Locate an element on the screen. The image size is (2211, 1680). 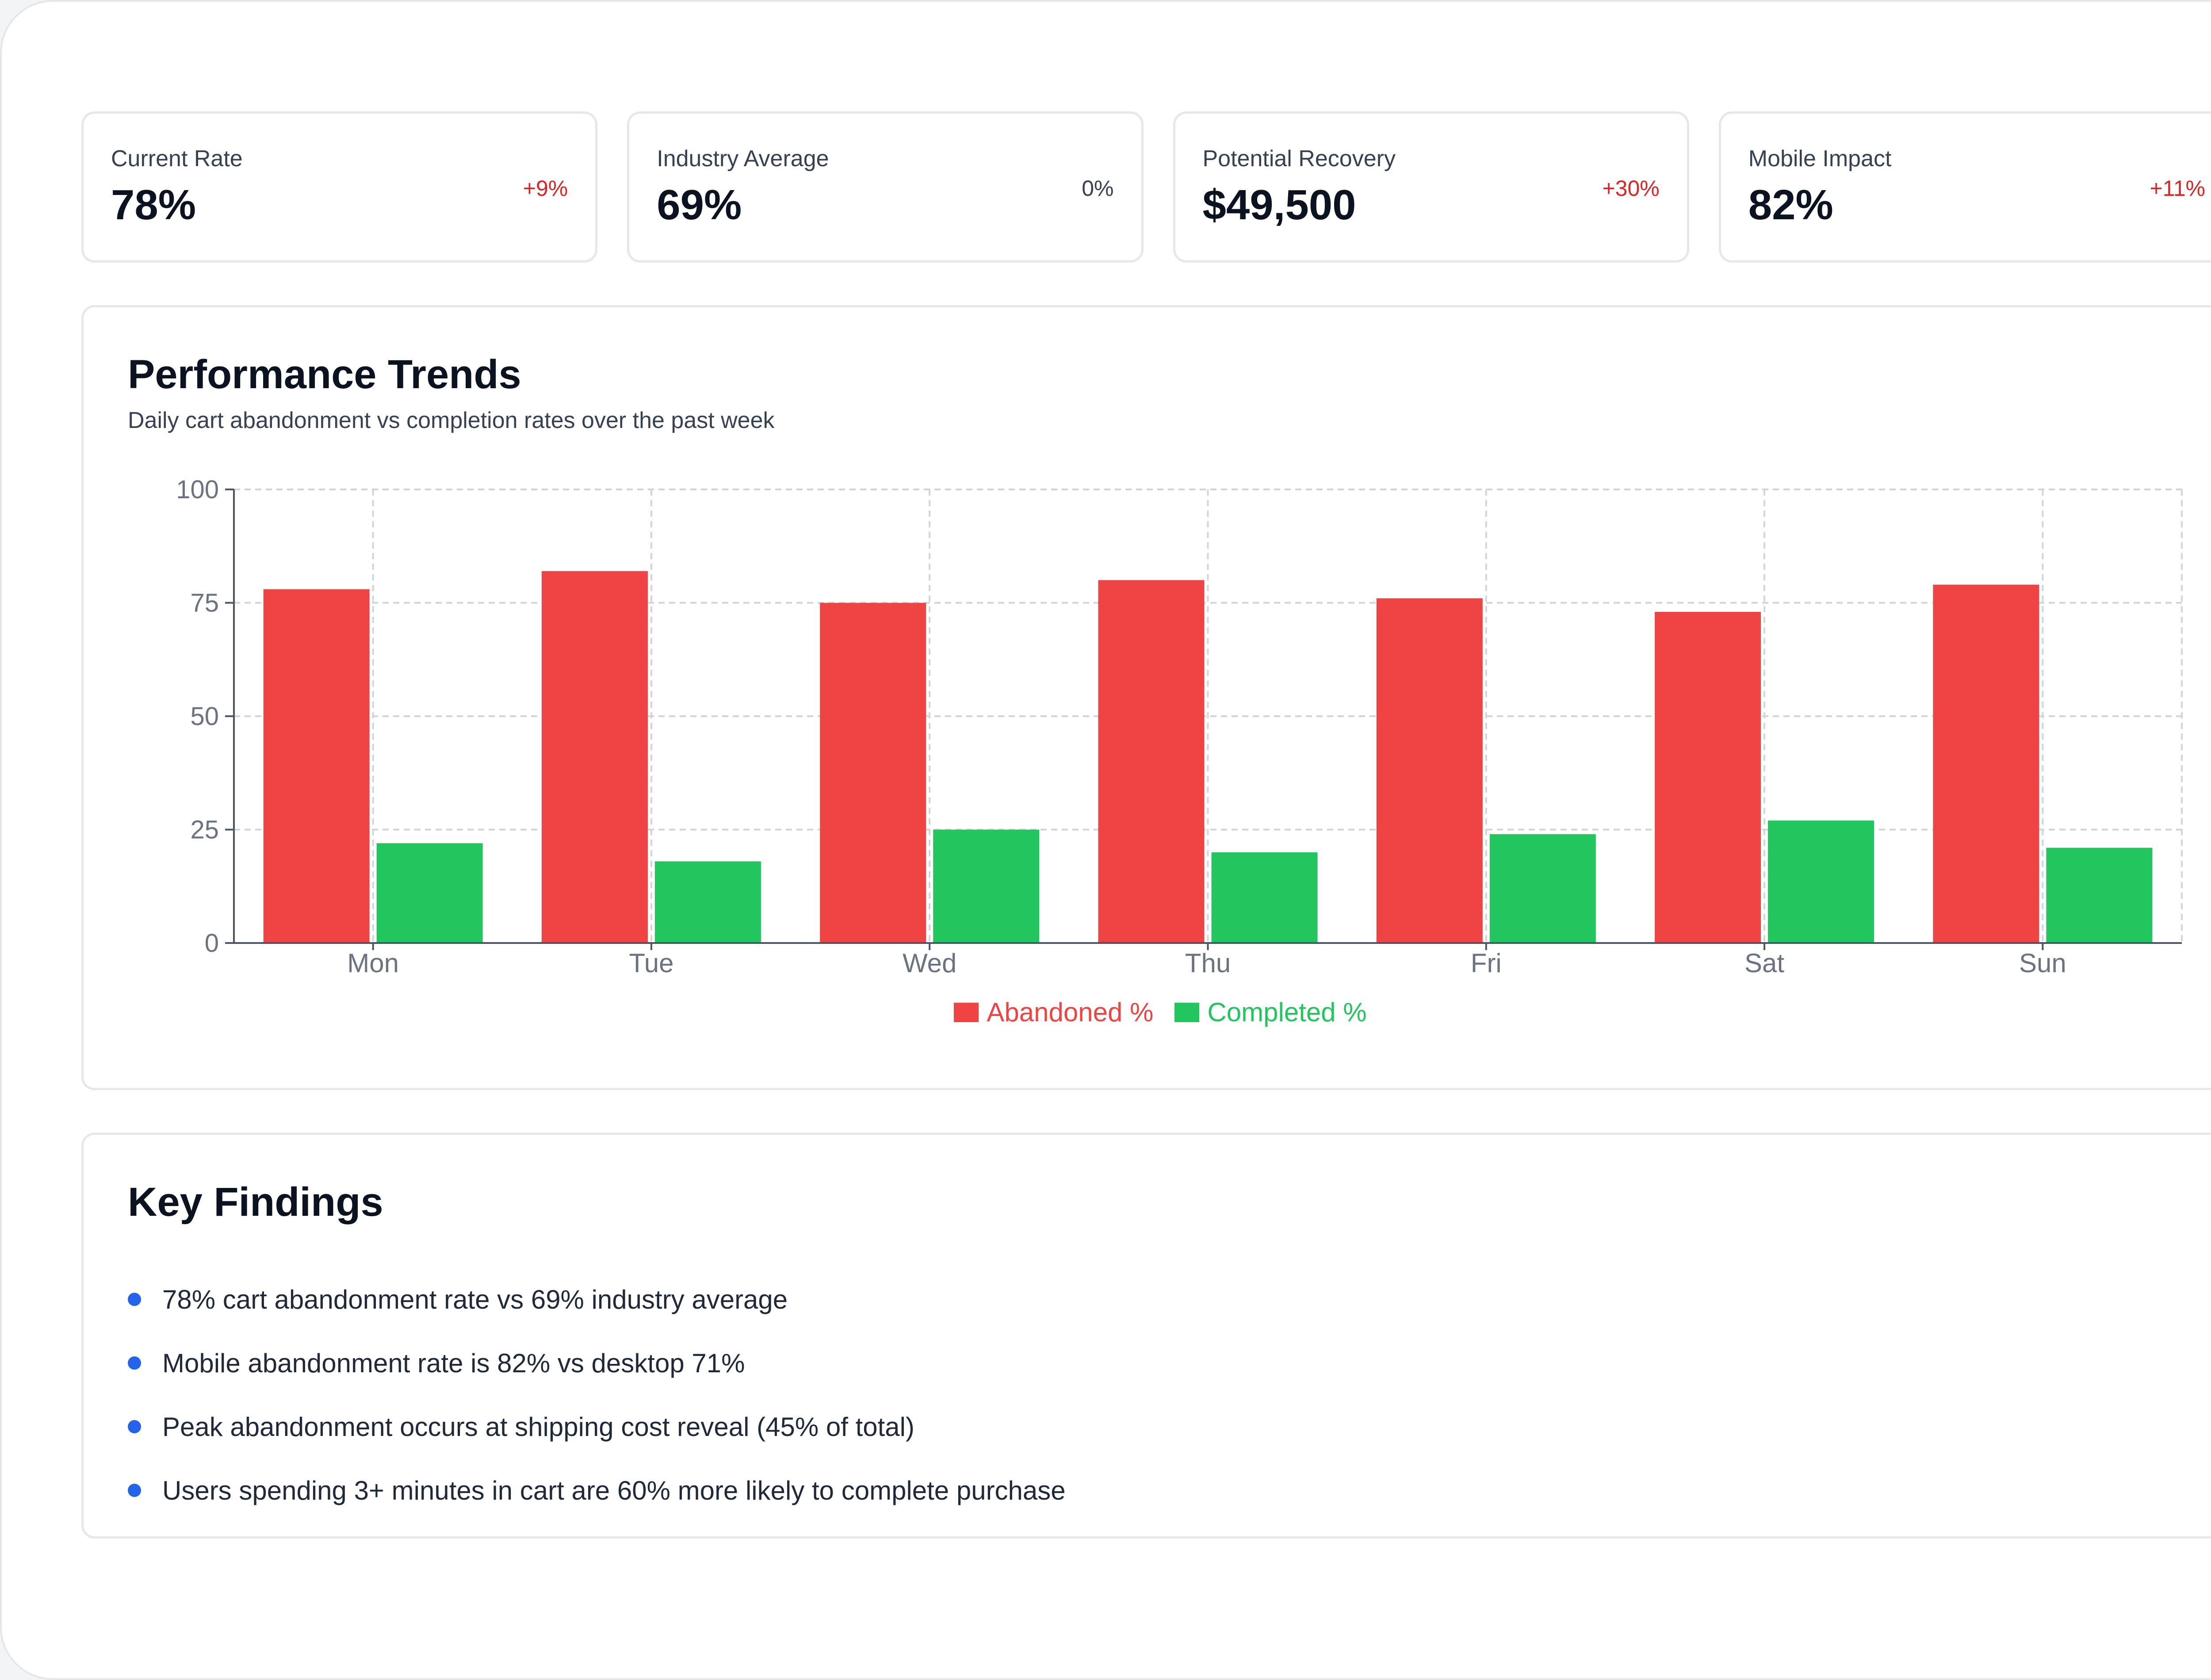
y-tick-label: 100 is located at coordinates (197, 489).